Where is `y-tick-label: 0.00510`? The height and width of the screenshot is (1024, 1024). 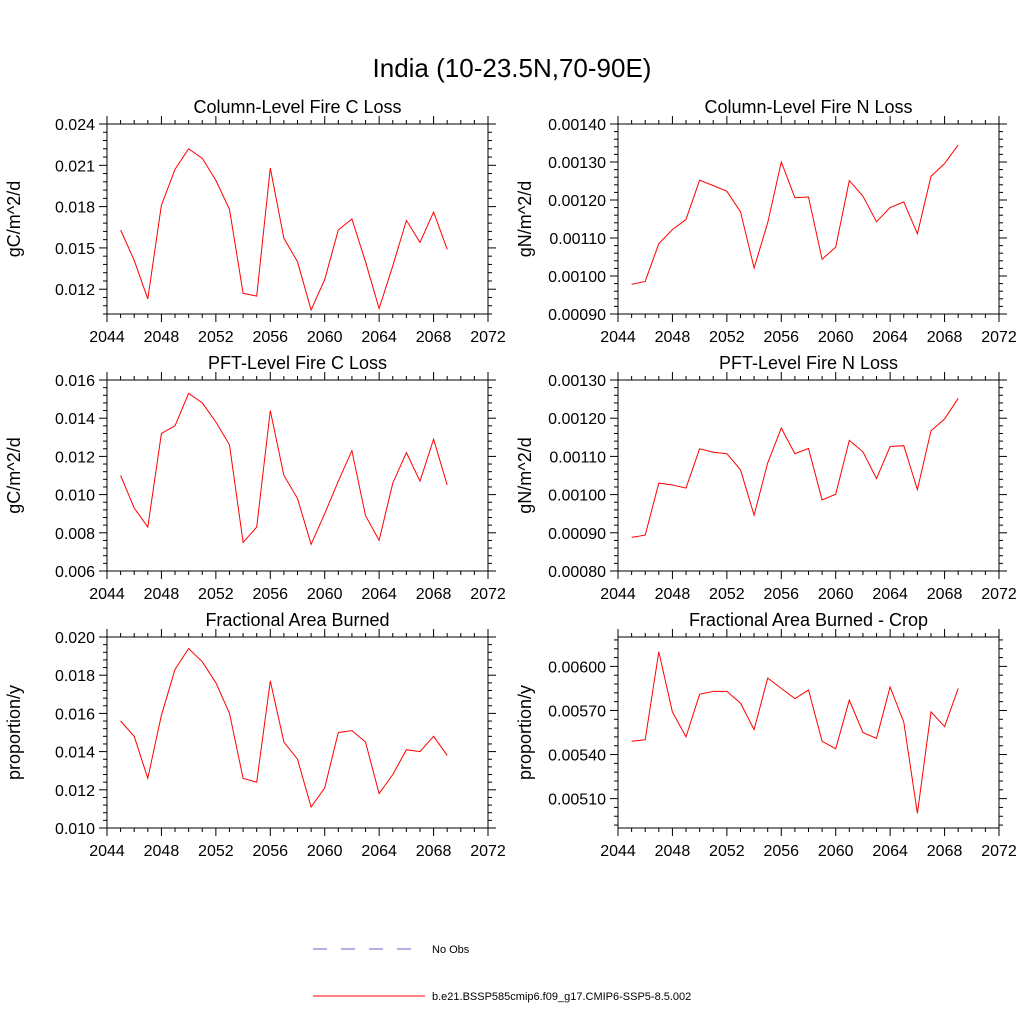 y-tick-label: 0.00510 is located at coordinates (577, 800).